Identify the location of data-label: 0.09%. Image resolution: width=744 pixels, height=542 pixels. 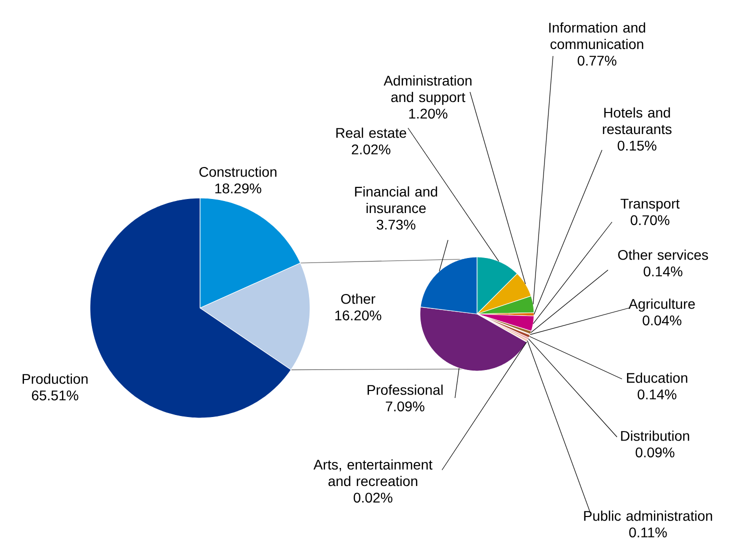
(655, 452).